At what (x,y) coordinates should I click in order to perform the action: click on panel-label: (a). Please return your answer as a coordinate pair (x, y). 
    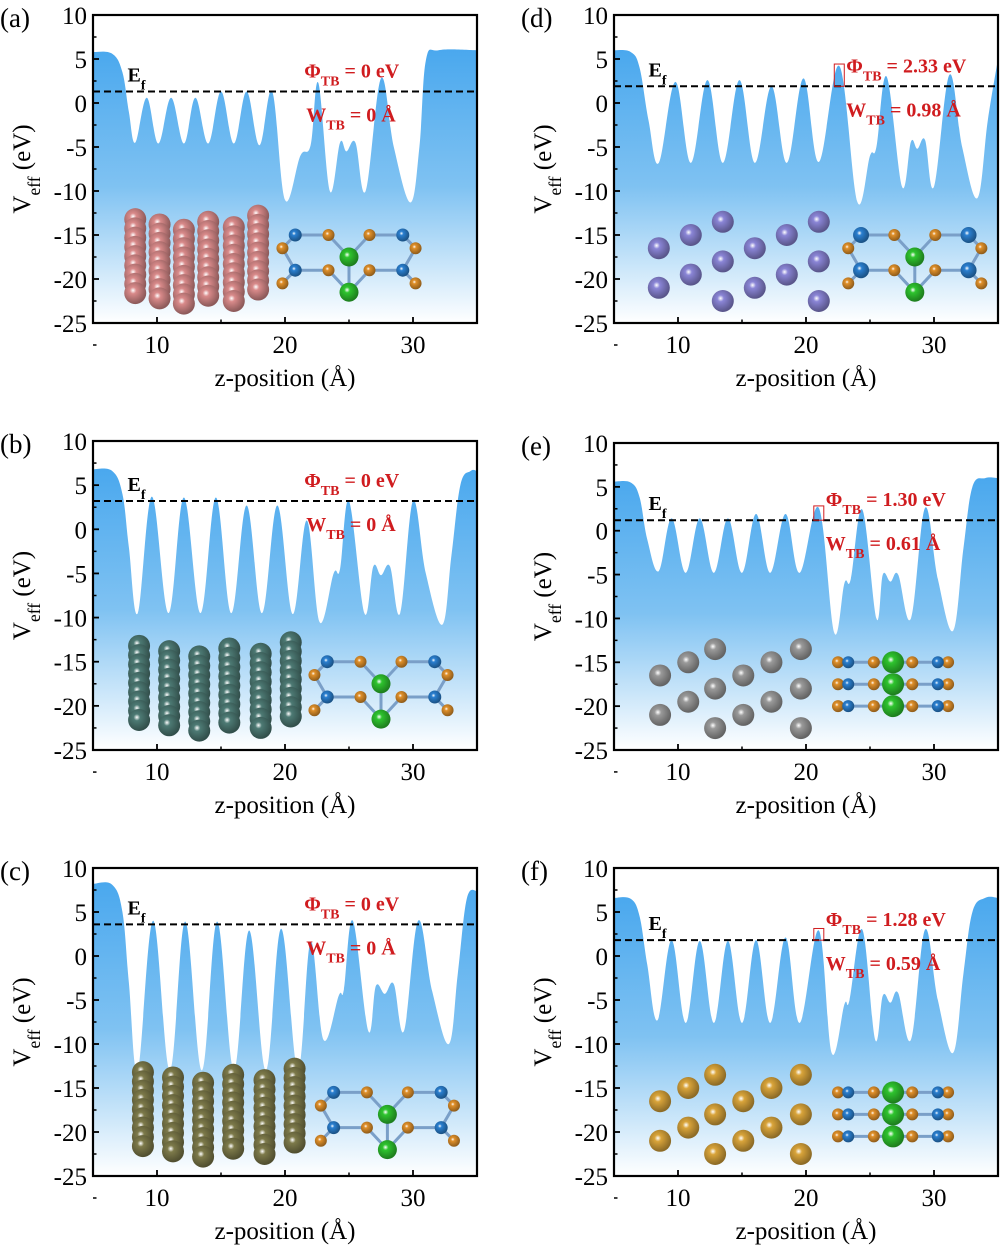
    Looking at the image, I should click on (15, 18).